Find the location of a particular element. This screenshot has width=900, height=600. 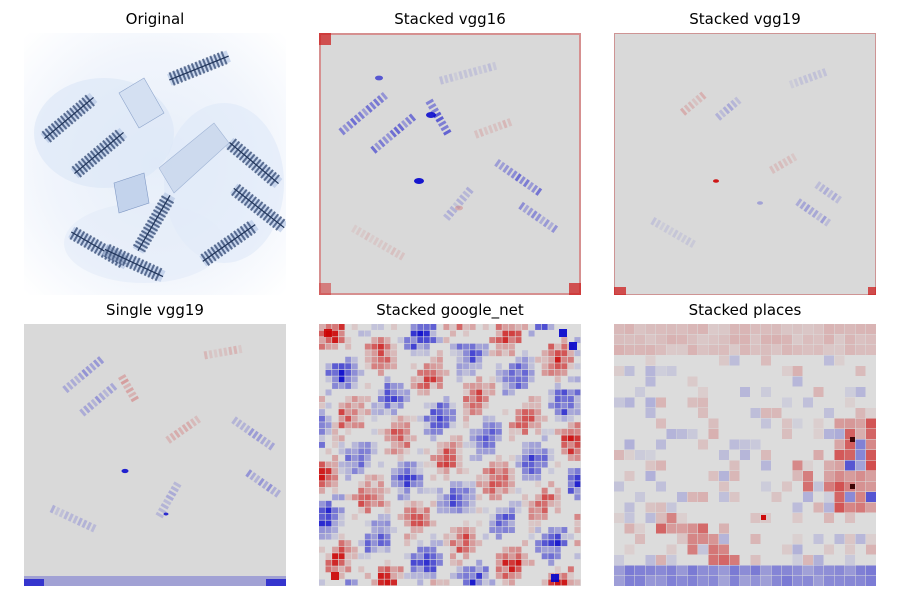

panel-title-stacked-google-net: Stacked google_net is located at coordinates (450, 310).